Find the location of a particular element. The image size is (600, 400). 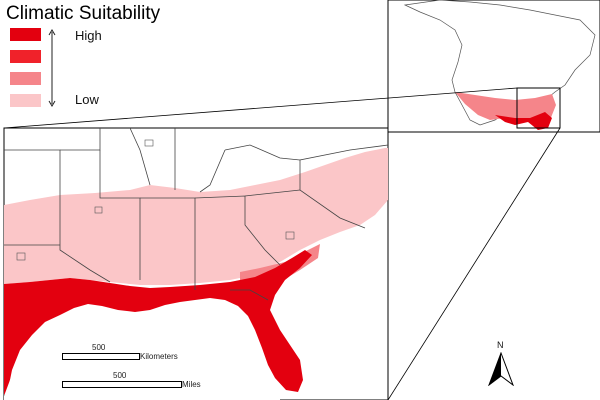

legend-swatch-low is located at coordinates (25, 100).